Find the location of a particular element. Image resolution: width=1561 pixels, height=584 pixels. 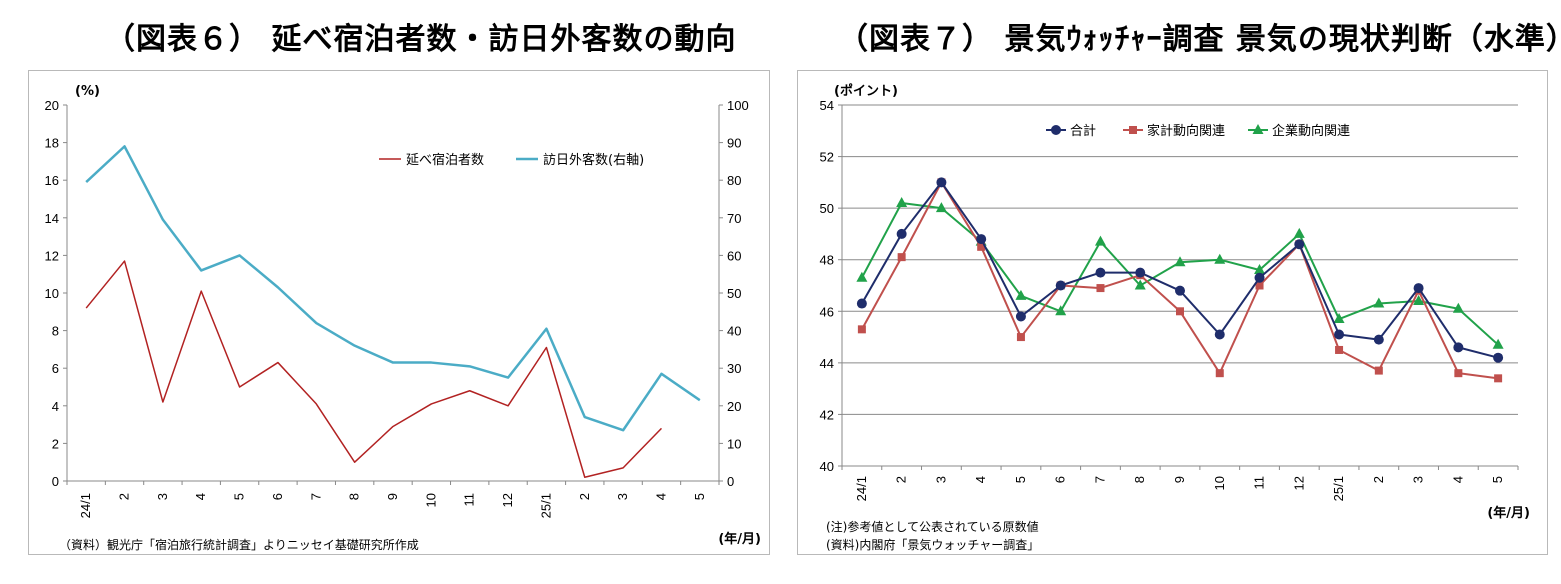

annotation-note: (注)参考値として公表されている原数値 is located at coordinates (932, 527).